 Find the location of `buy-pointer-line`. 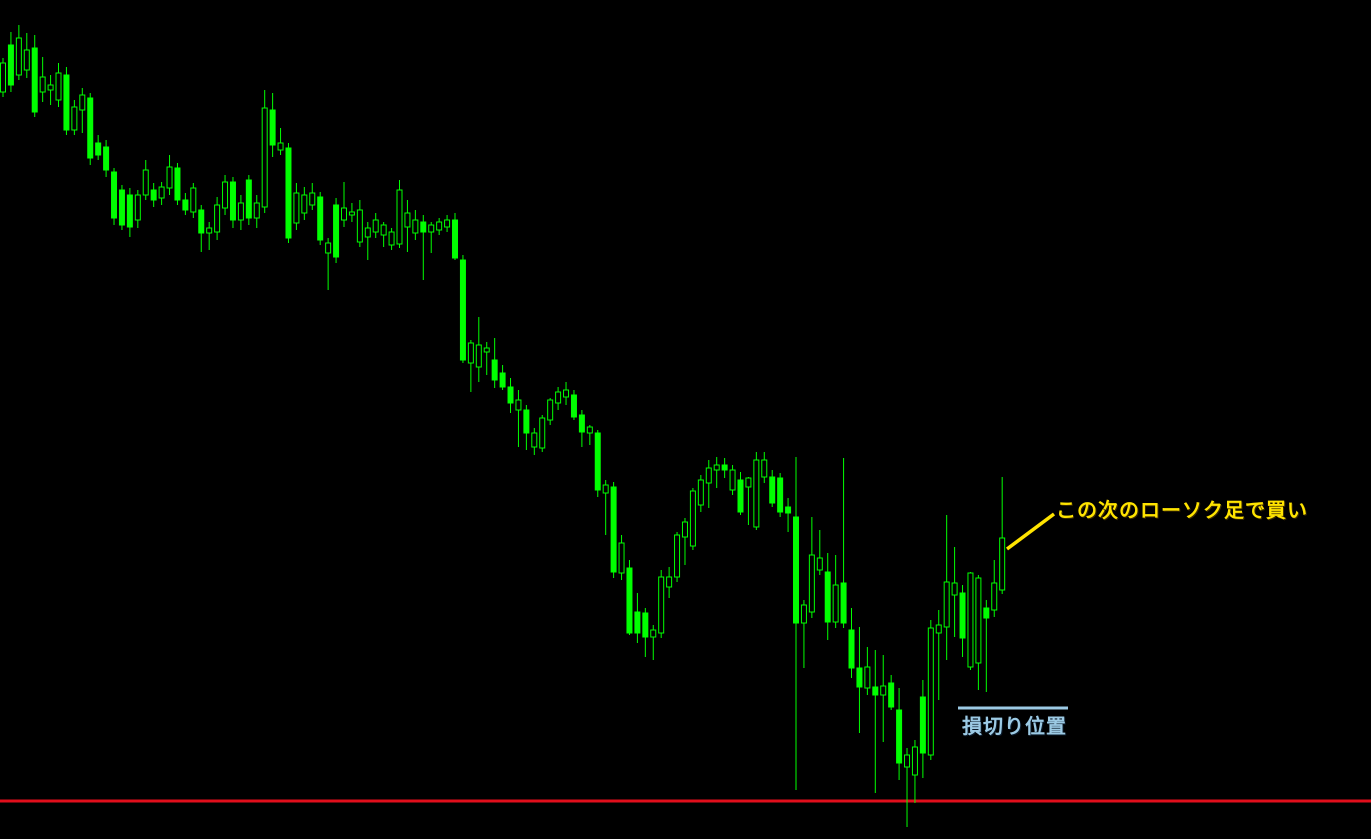

buy-pointer-line is located at coordinates (1030, 531).